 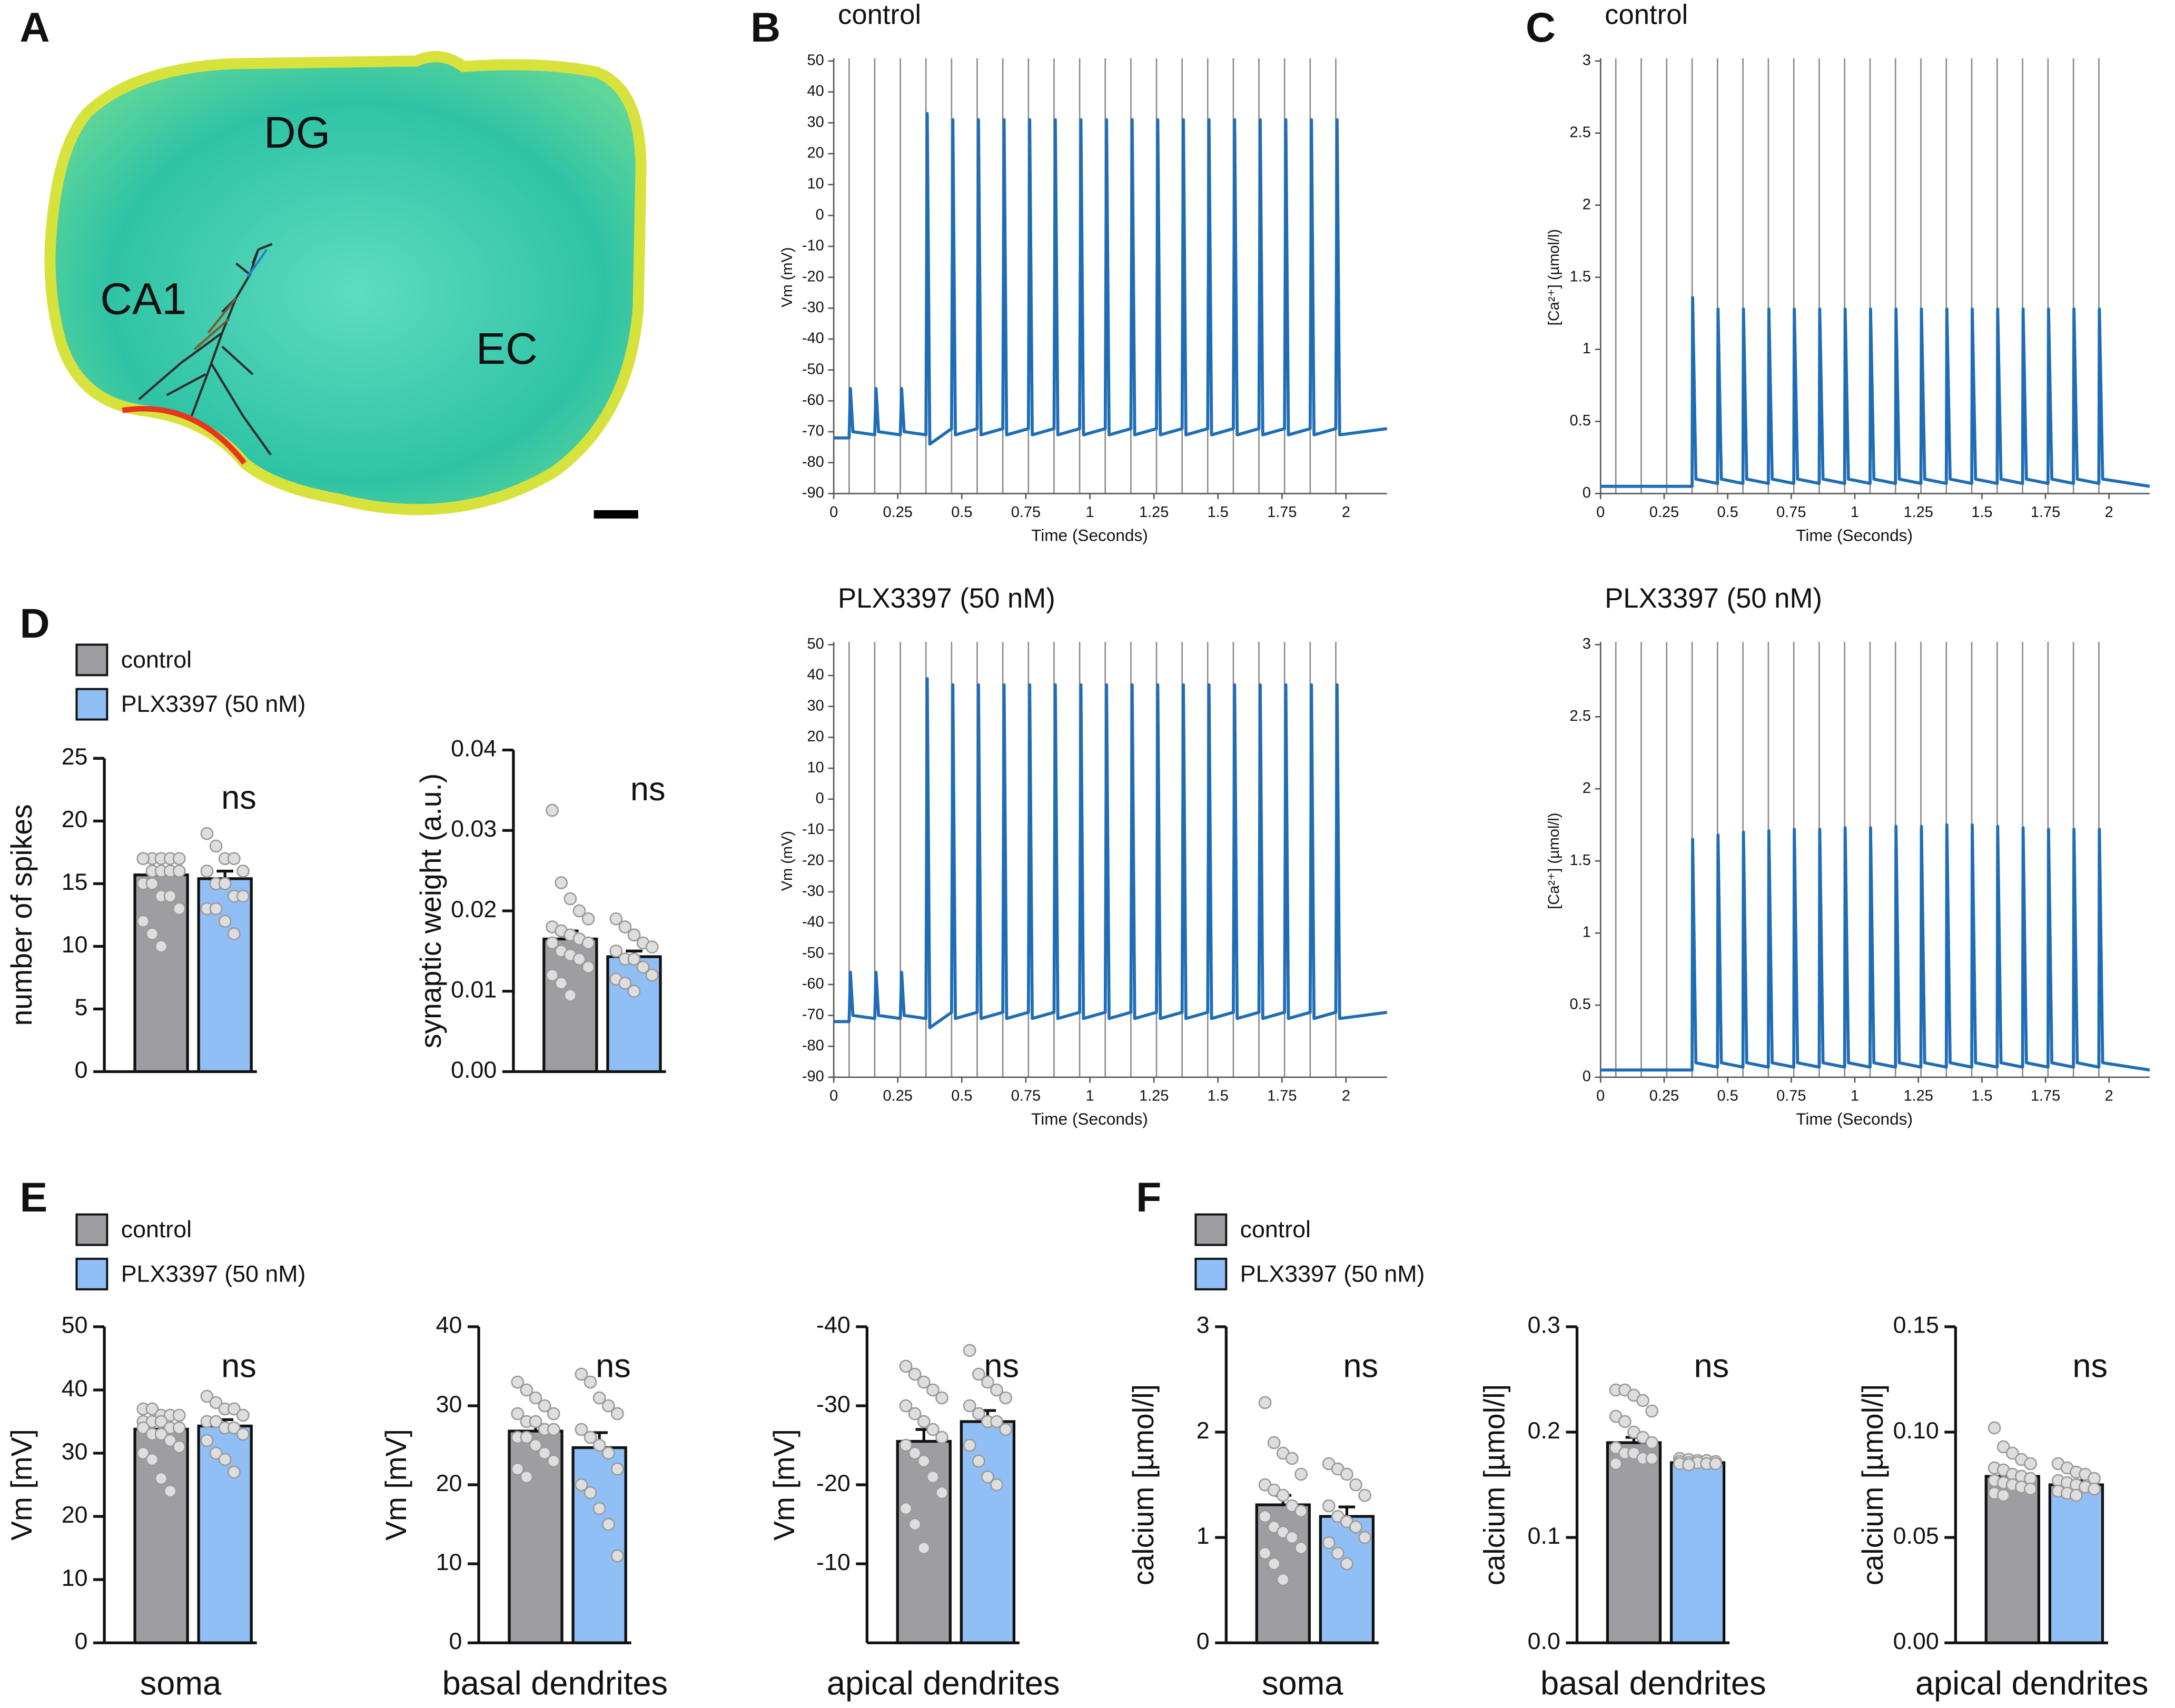 What do you see at coordinates (1026, 1095) in the screenshot?
I see `x-tick-label: 0.75` at bounding box center [1026, 1095].